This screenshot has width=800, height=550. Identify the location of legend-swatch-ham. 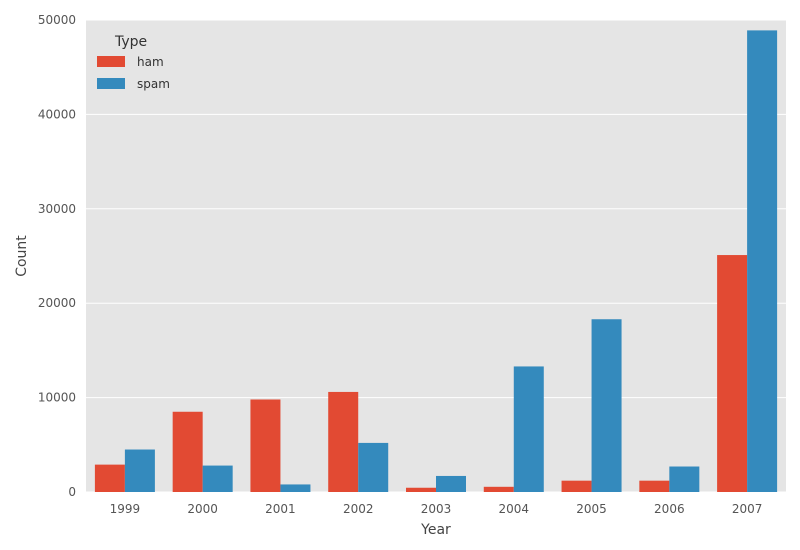
(111, 61).